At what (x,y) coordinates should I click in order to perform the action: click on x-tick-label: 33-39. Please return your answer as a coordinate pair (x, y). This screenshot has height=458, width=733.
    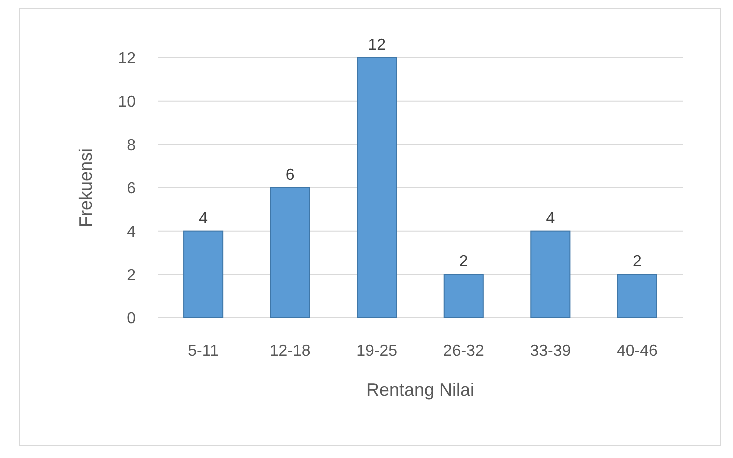
    Looking at the image, I should click on (551, 351).